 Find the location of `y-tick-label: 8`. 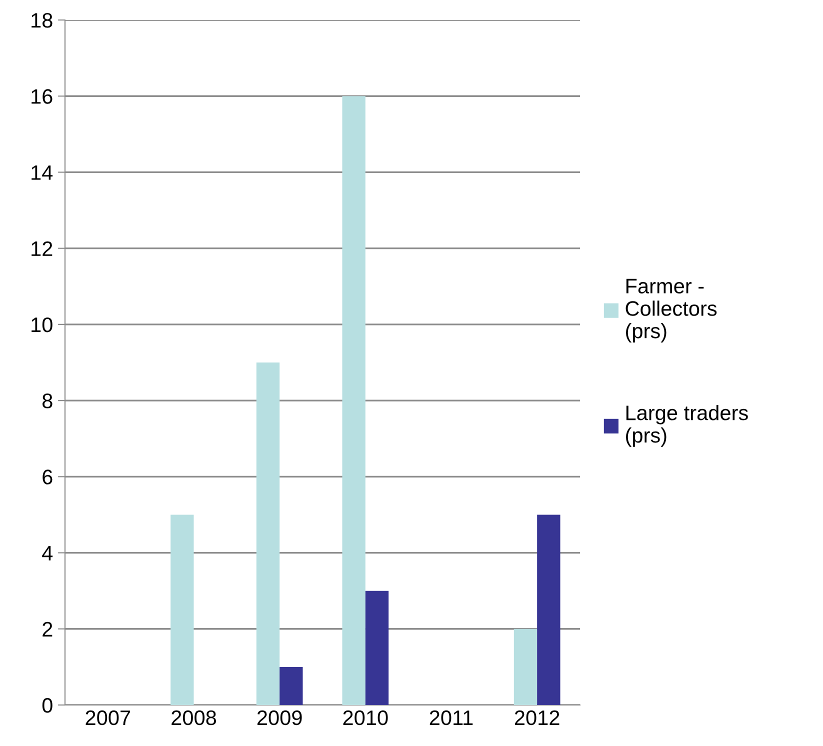

y-tick-label: 8 is located at coordinates (47, 401).